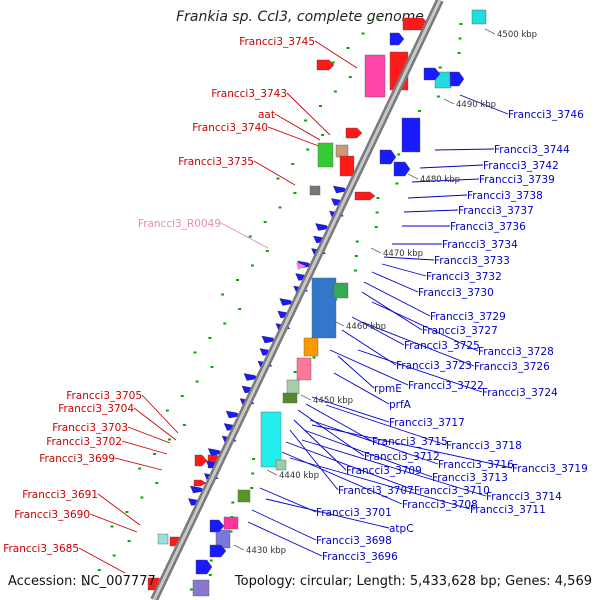 The height and width of the screenshot is (600, 600). I want to click on accession-text: Accession: NC_007777, so click(82, 581).